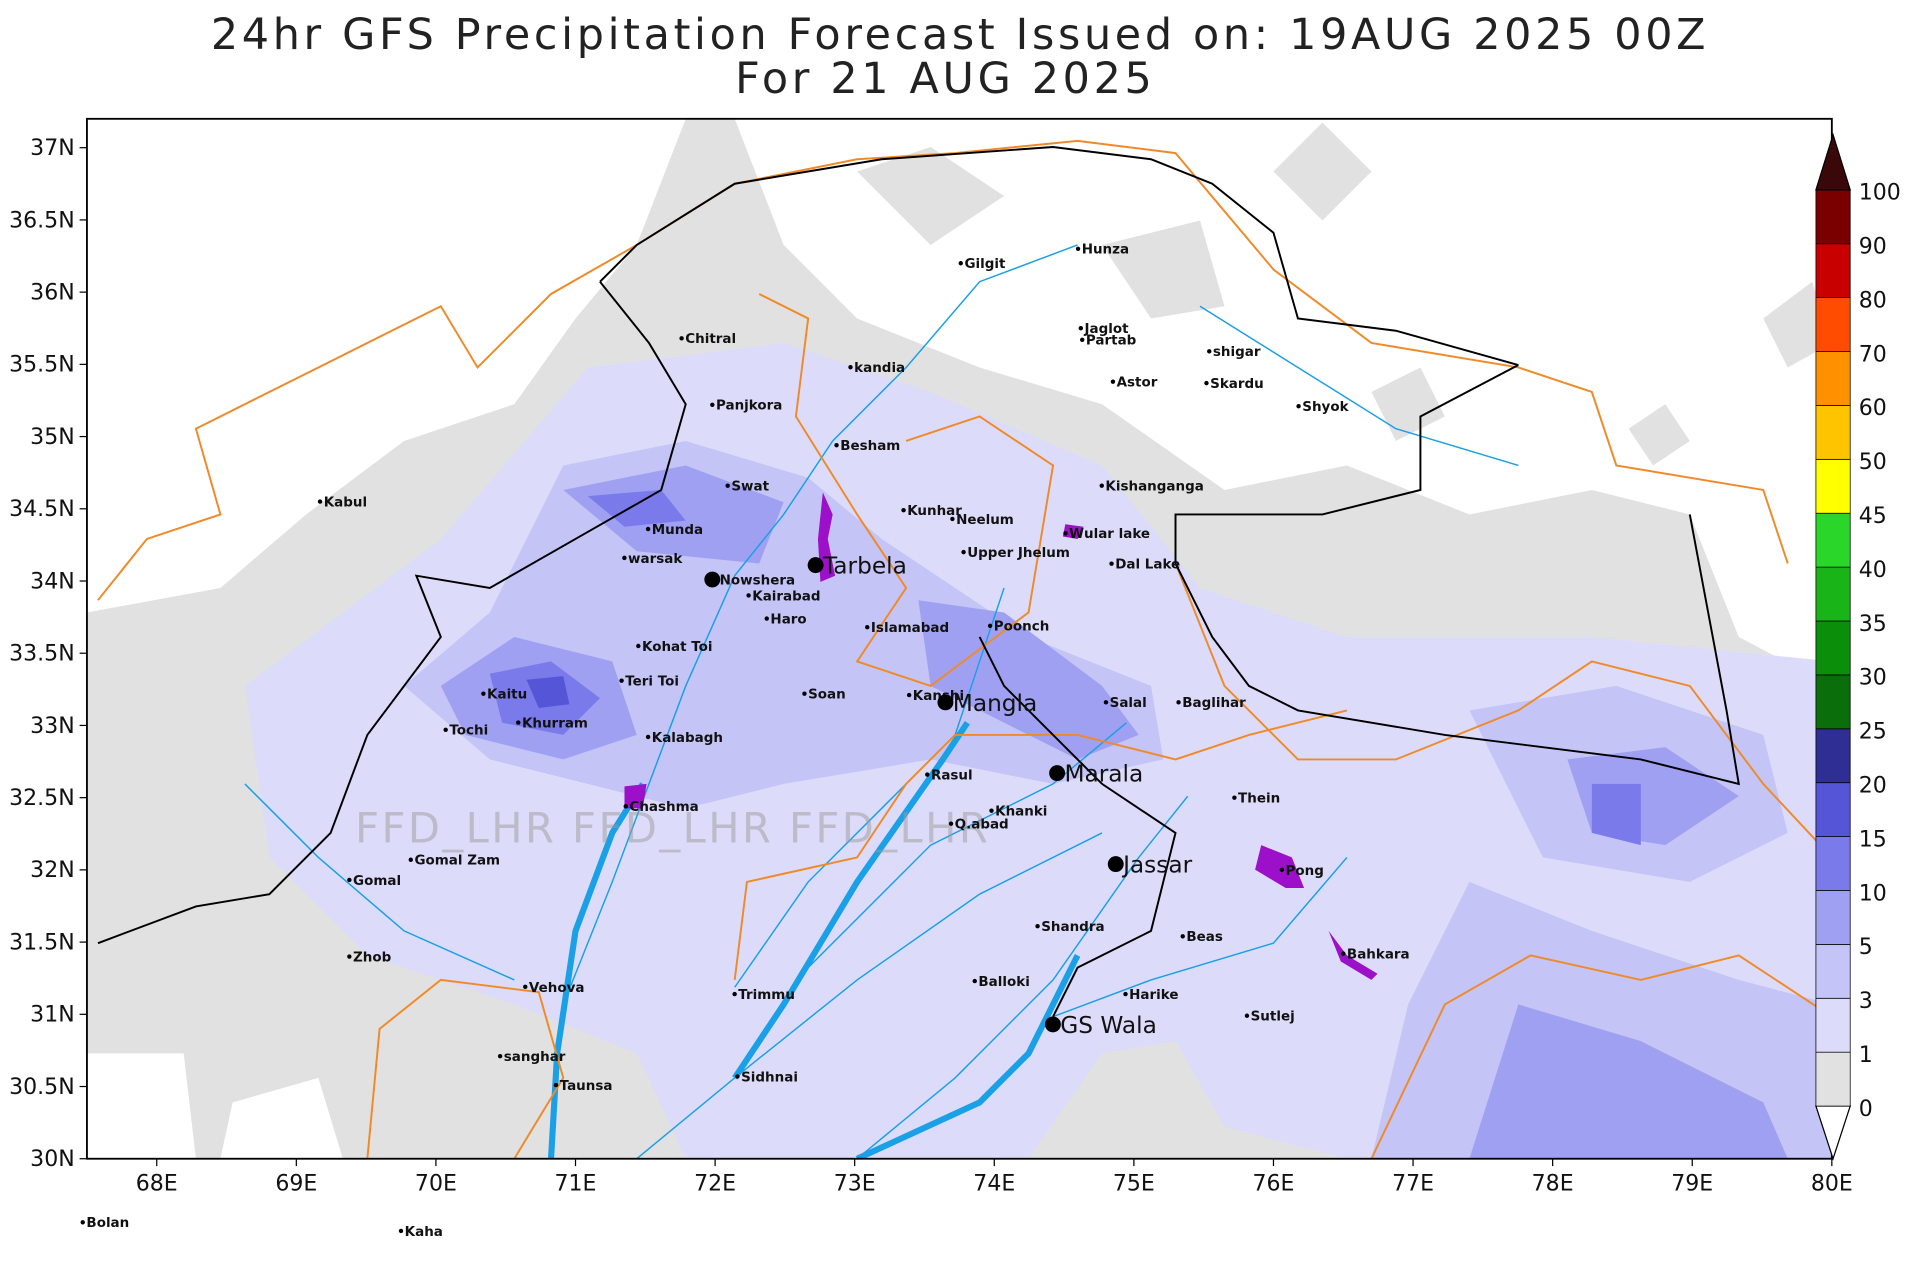  What do you see at coordinates (1873, 570) in the screenshot?
I see `colorbar-label: 40` at bounding box center [1873, 570].